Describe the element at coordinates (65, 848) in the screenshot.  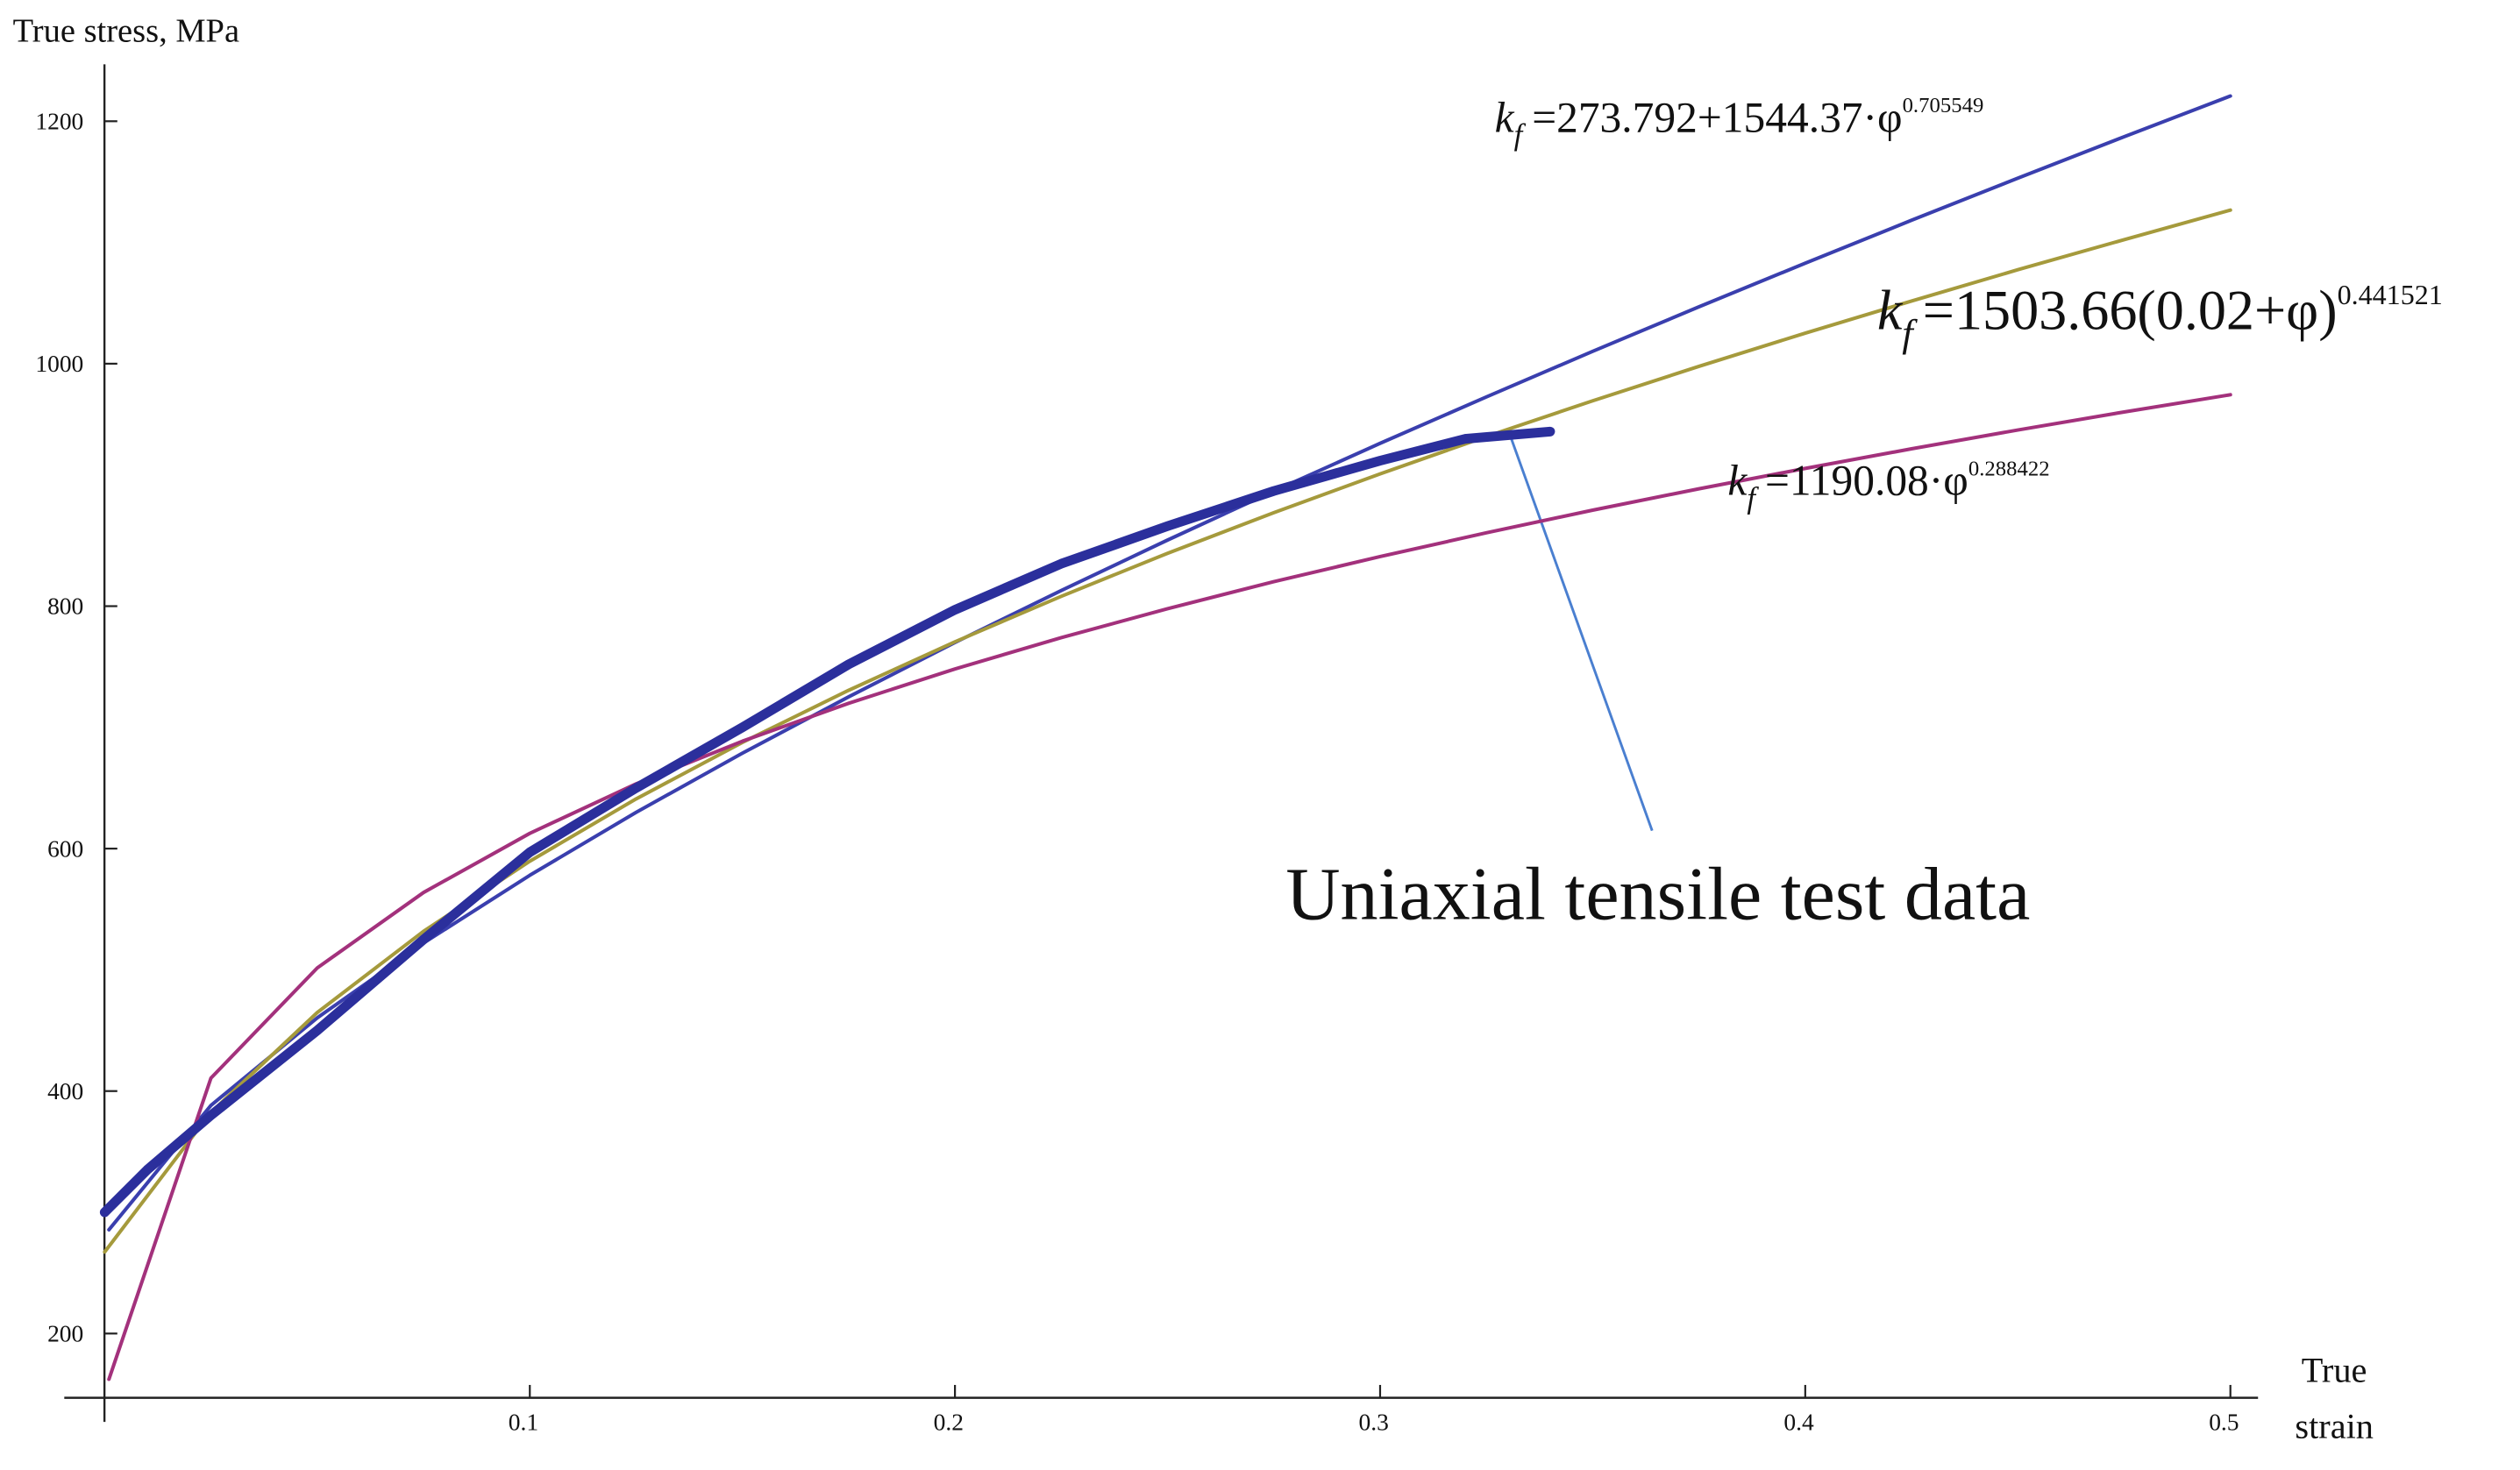
I see `y-tick-label: 600` at that location.